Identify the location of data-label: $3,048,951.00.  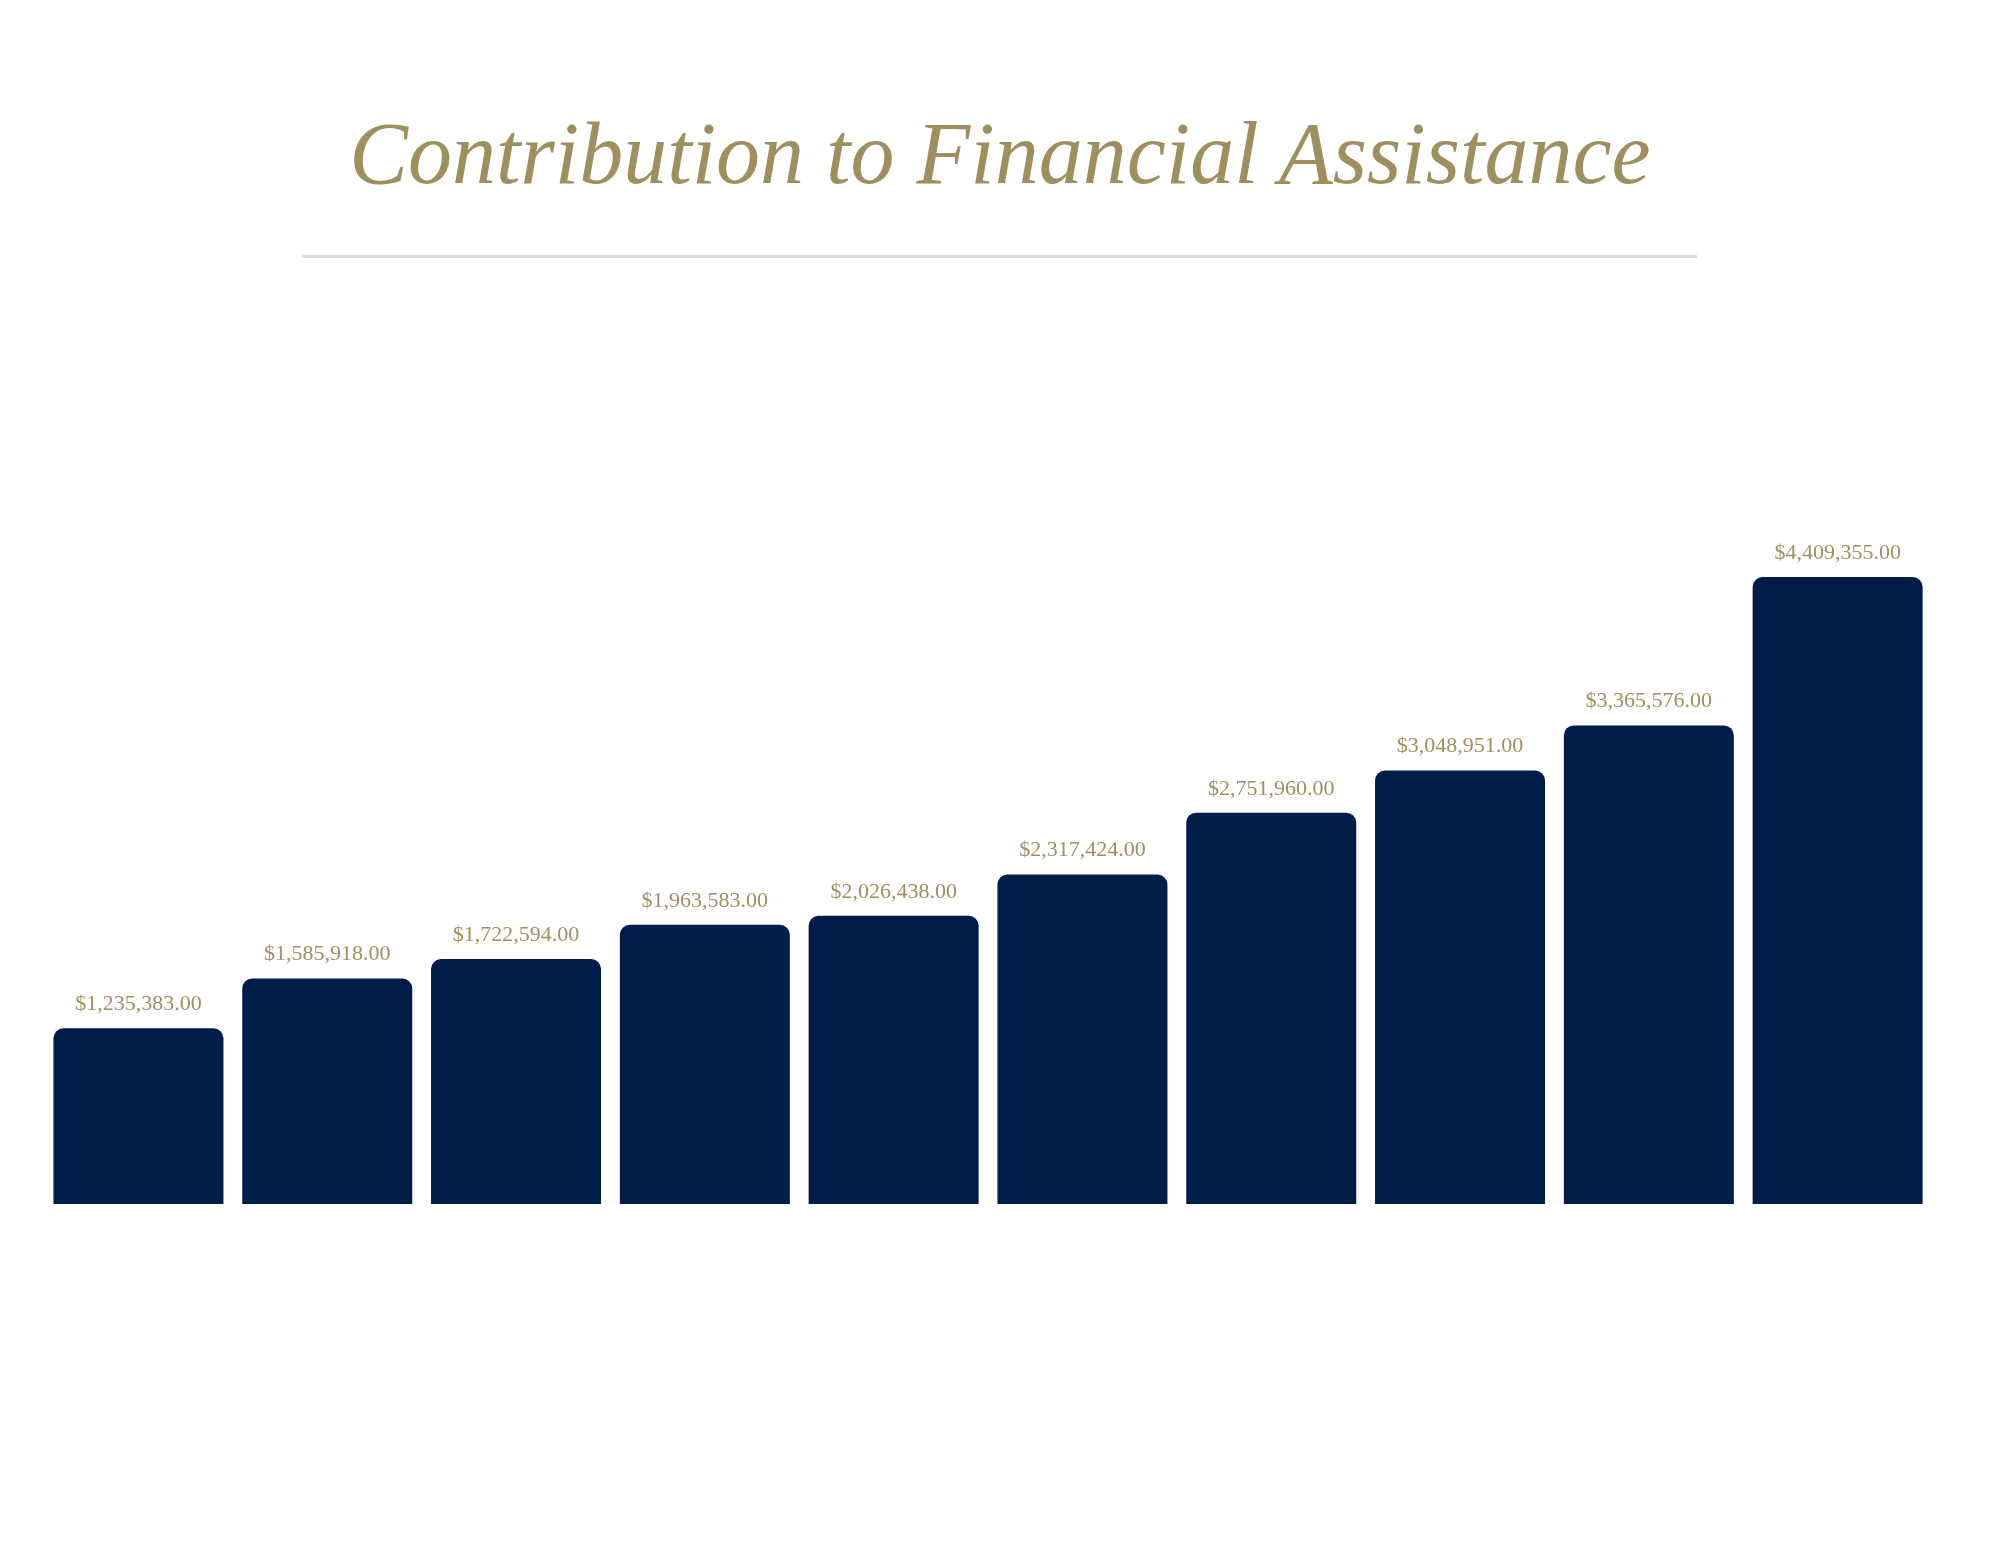
(1460, 745).